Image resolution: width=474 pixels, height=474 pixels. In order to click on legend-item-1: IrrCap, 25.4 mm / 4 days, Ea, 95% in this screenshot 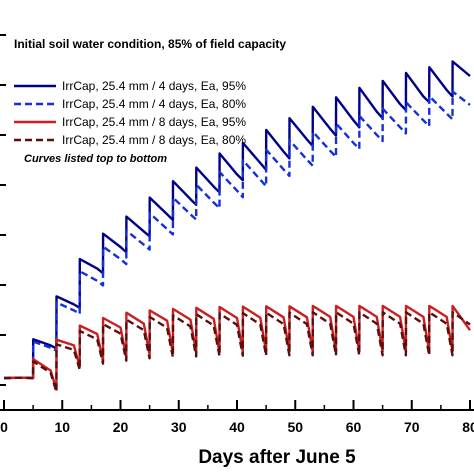, I will do `click(130, 86)`.